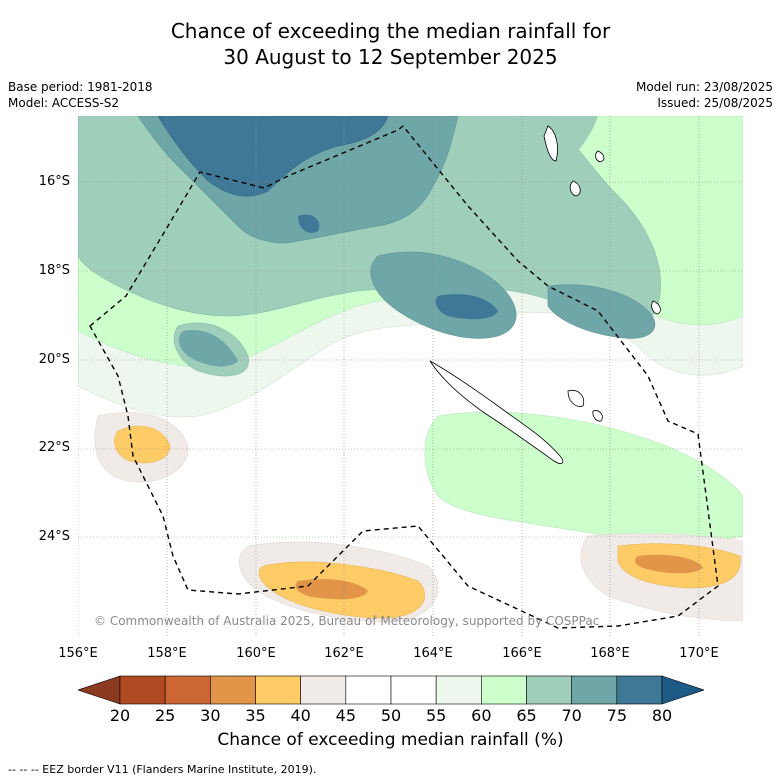 This screenshot has width=781, height=781. Describe the element at coordinates (576, 398) in the screenshot. I see `loyalty-islands` at that location.